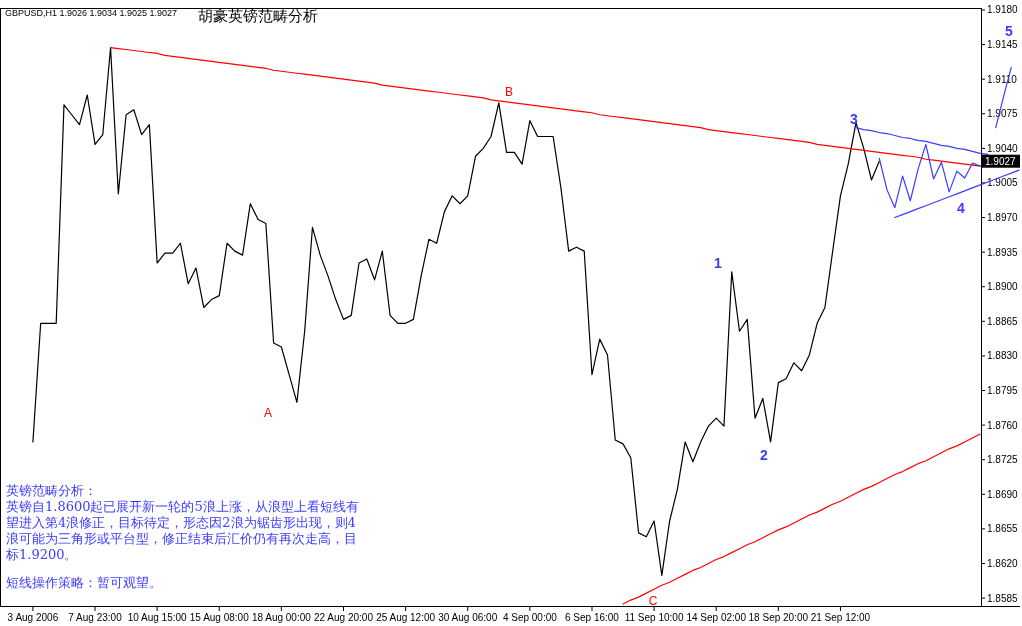 The width and height of the screenshot is (1022, 626). What do you see at coordinates (718, 263) in the screenshot?
I see `annotation: 1` at bounding box center [718, 263].